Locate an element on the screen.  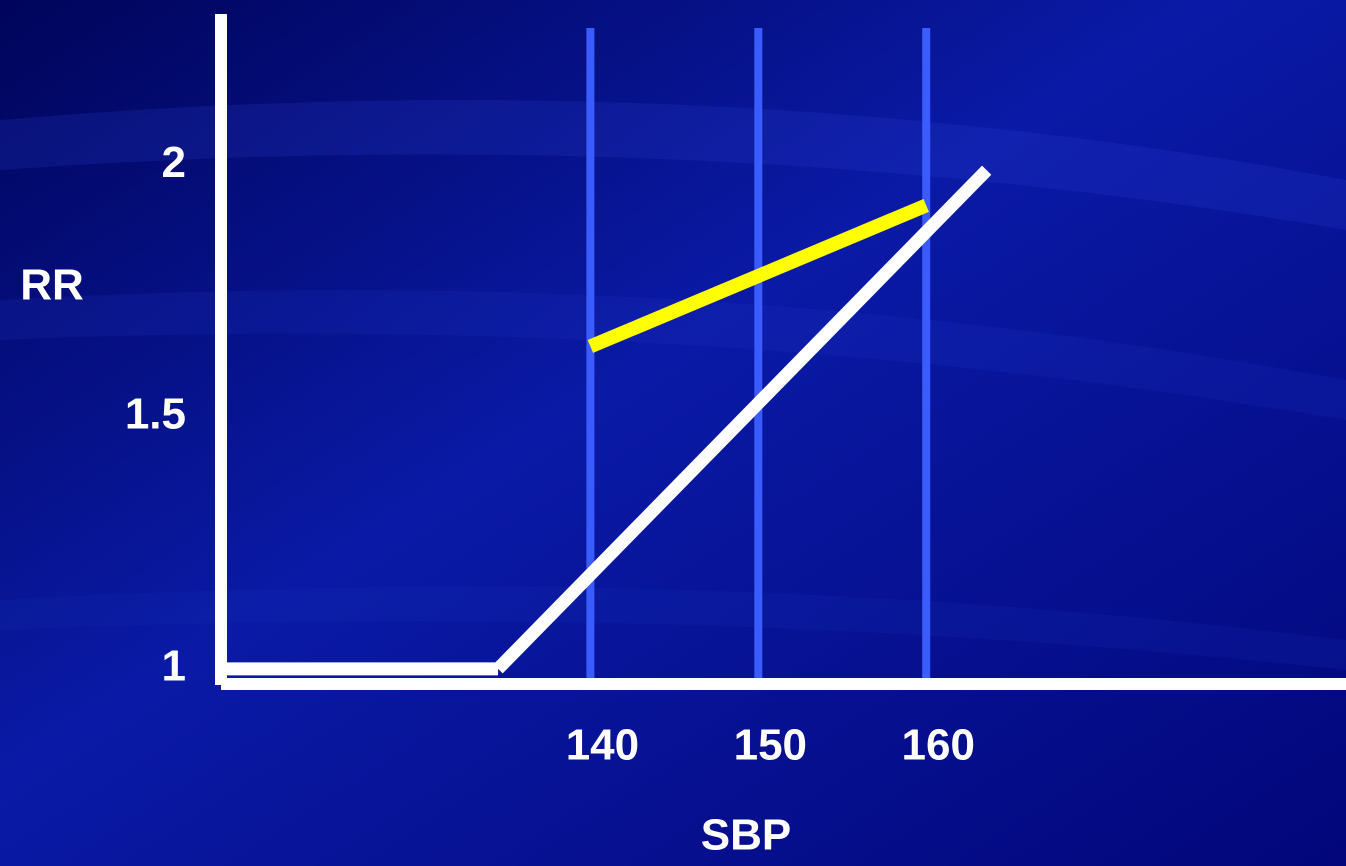
y-tick-label-1: 1 is located at coordinates (174, 666).